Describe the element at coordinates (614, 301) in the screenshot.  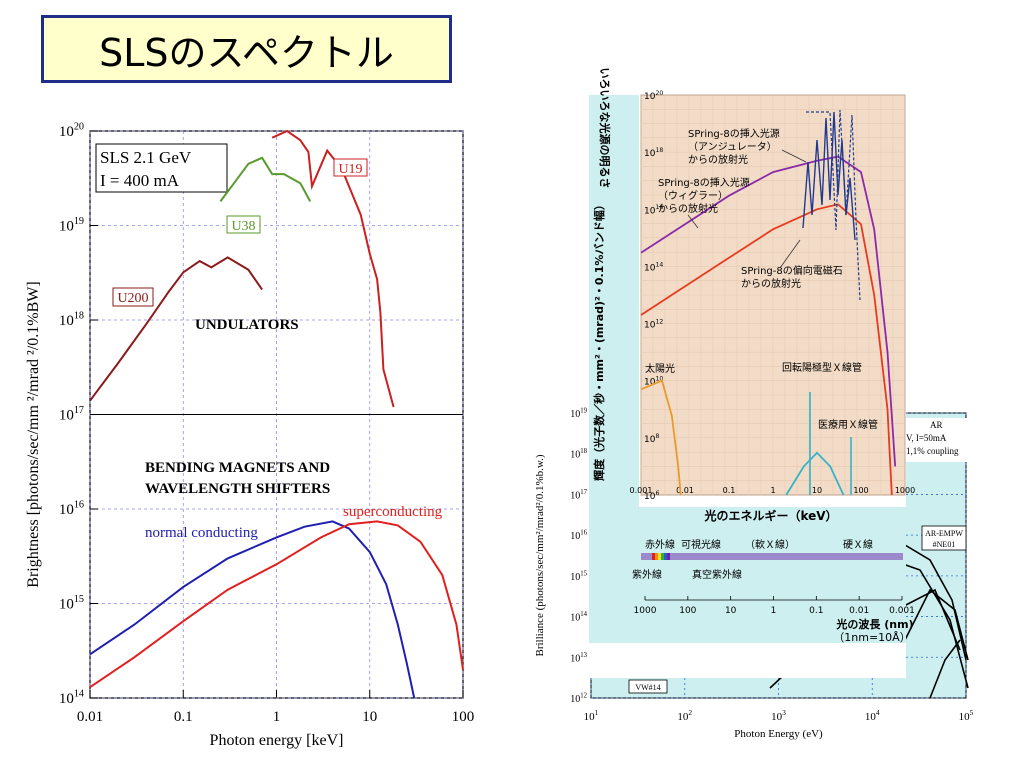
I see `spring8-side-band` at that location.